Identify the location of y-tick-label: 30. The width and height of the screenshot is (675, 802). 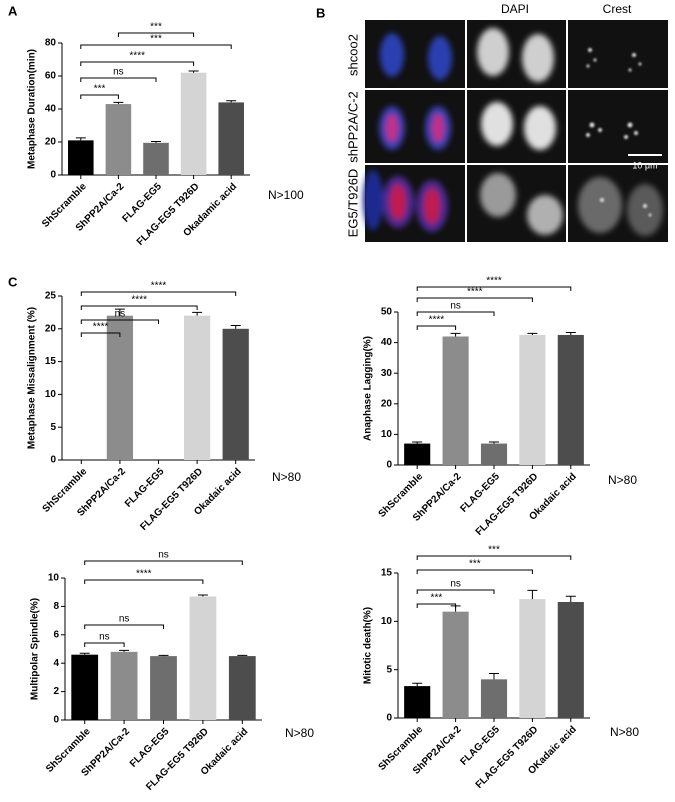
(387, 373).